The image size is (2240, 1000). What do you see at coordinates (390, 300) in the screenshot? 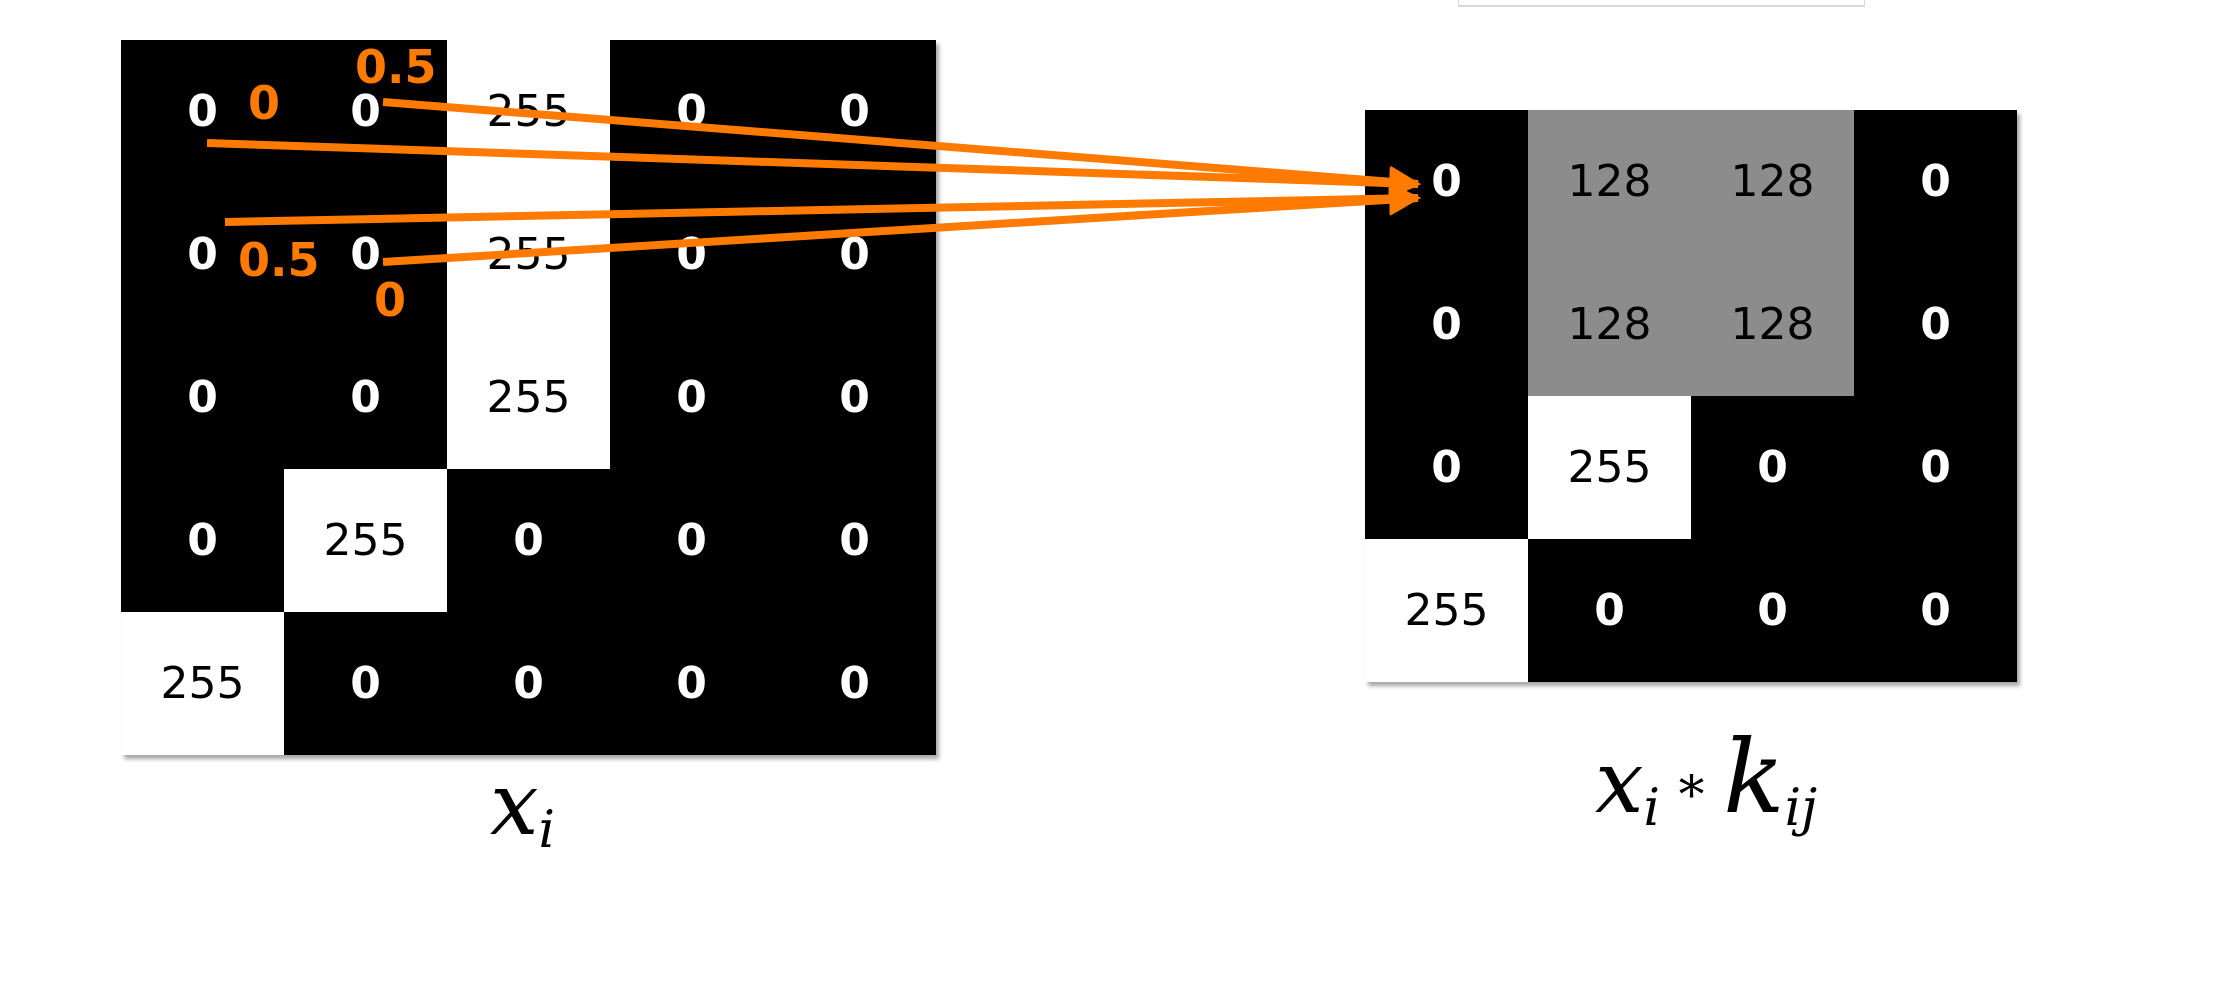
I see `kernel-weight-bottom-right: 0` at bounding box center [390, 300].